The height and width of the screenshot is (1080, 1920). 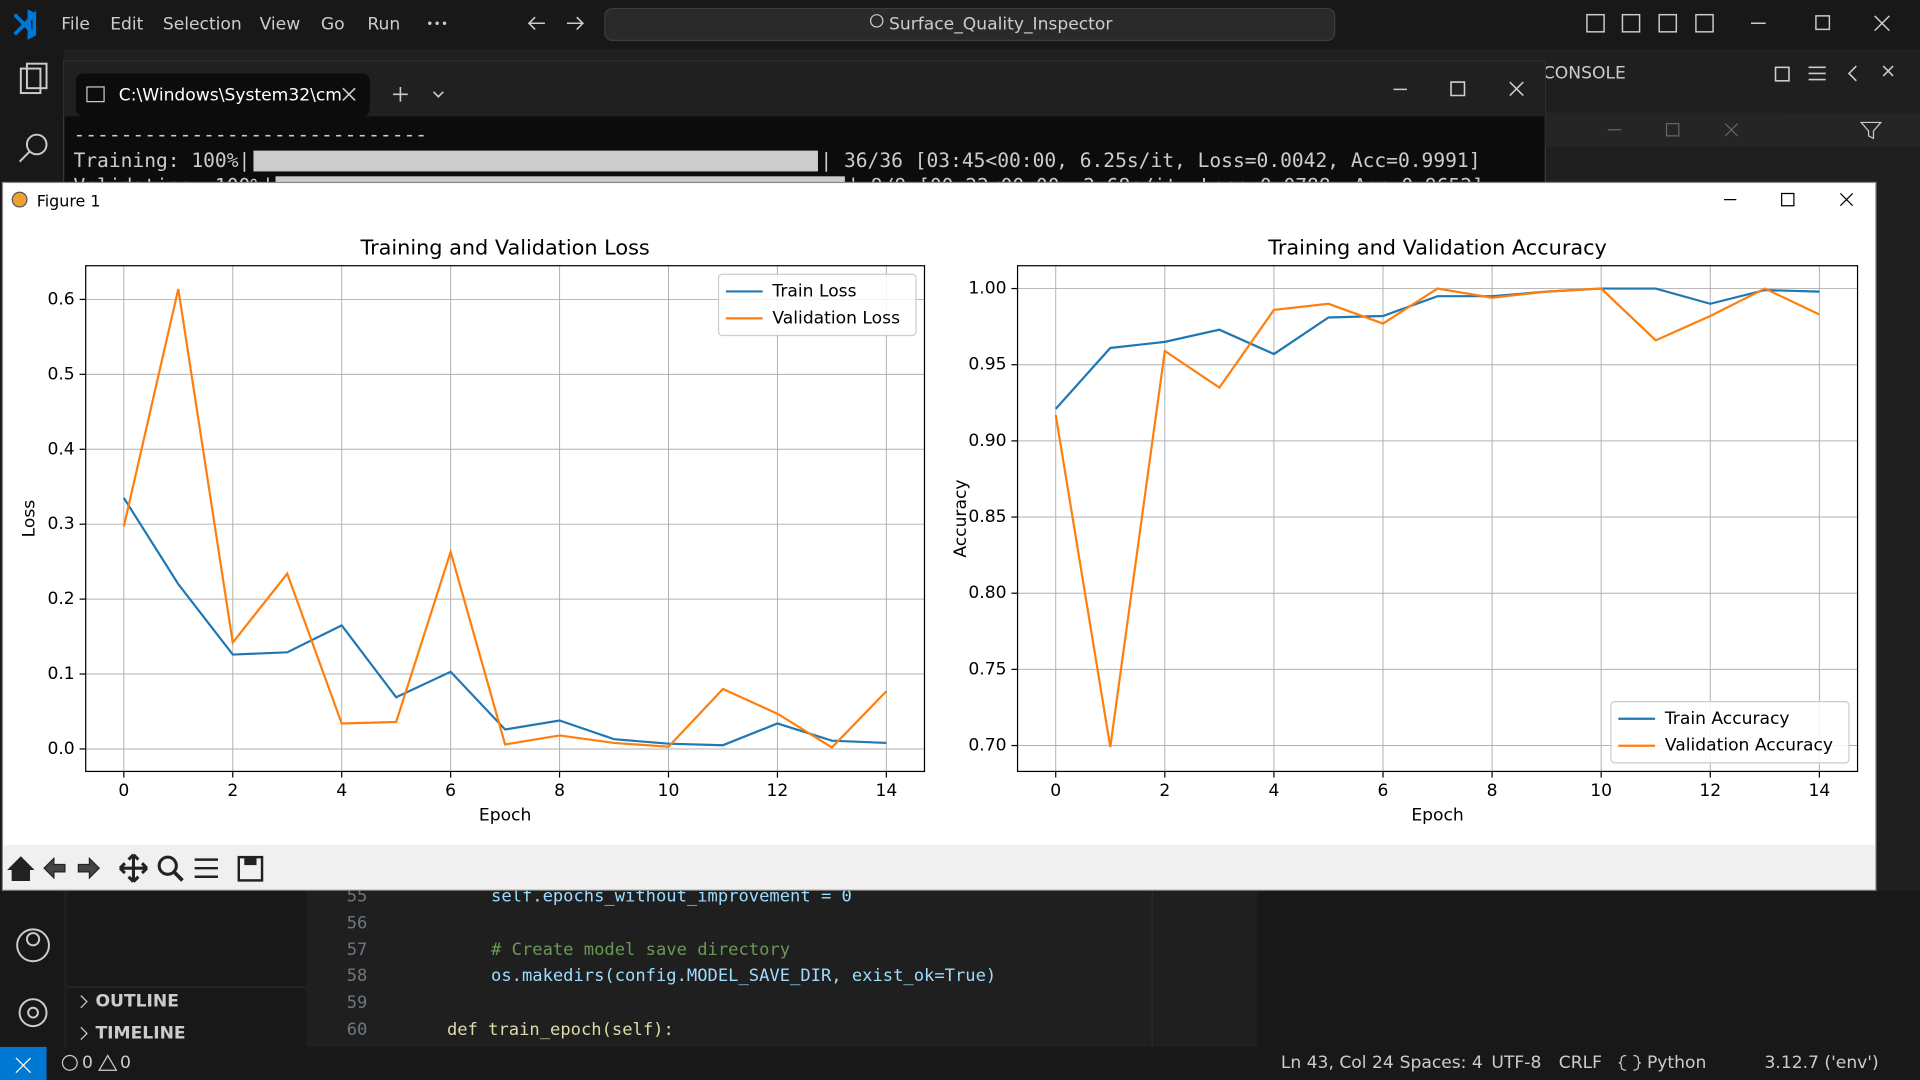 I want to click on remote-button, so click(x=23, y=1063).